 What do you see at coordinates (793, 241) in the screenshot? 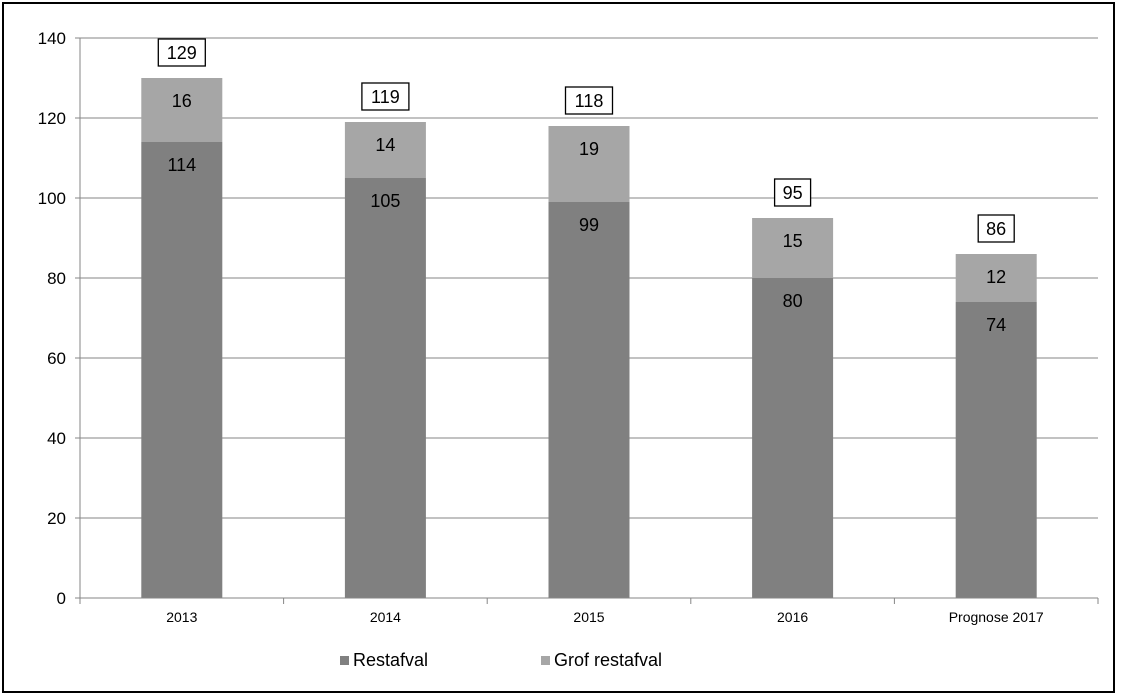
I see `data-label: 15` at bounding box center [793, 241].